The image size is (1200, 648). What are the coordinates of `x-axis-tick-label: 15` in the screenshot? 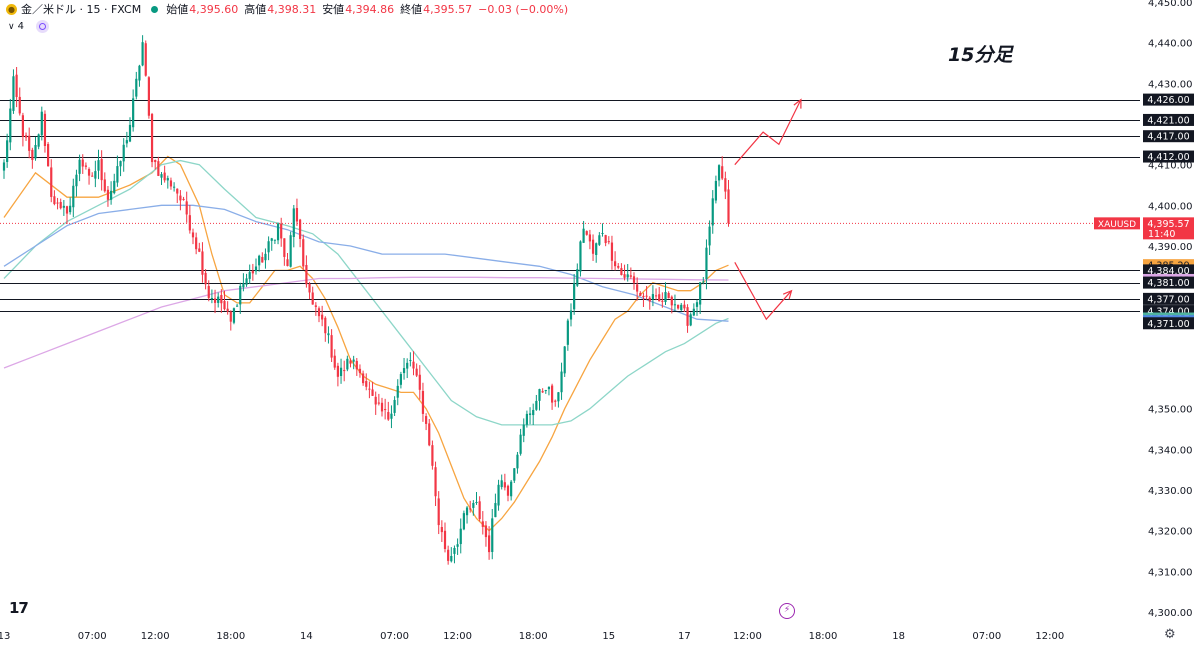 It's located at (608, 636).